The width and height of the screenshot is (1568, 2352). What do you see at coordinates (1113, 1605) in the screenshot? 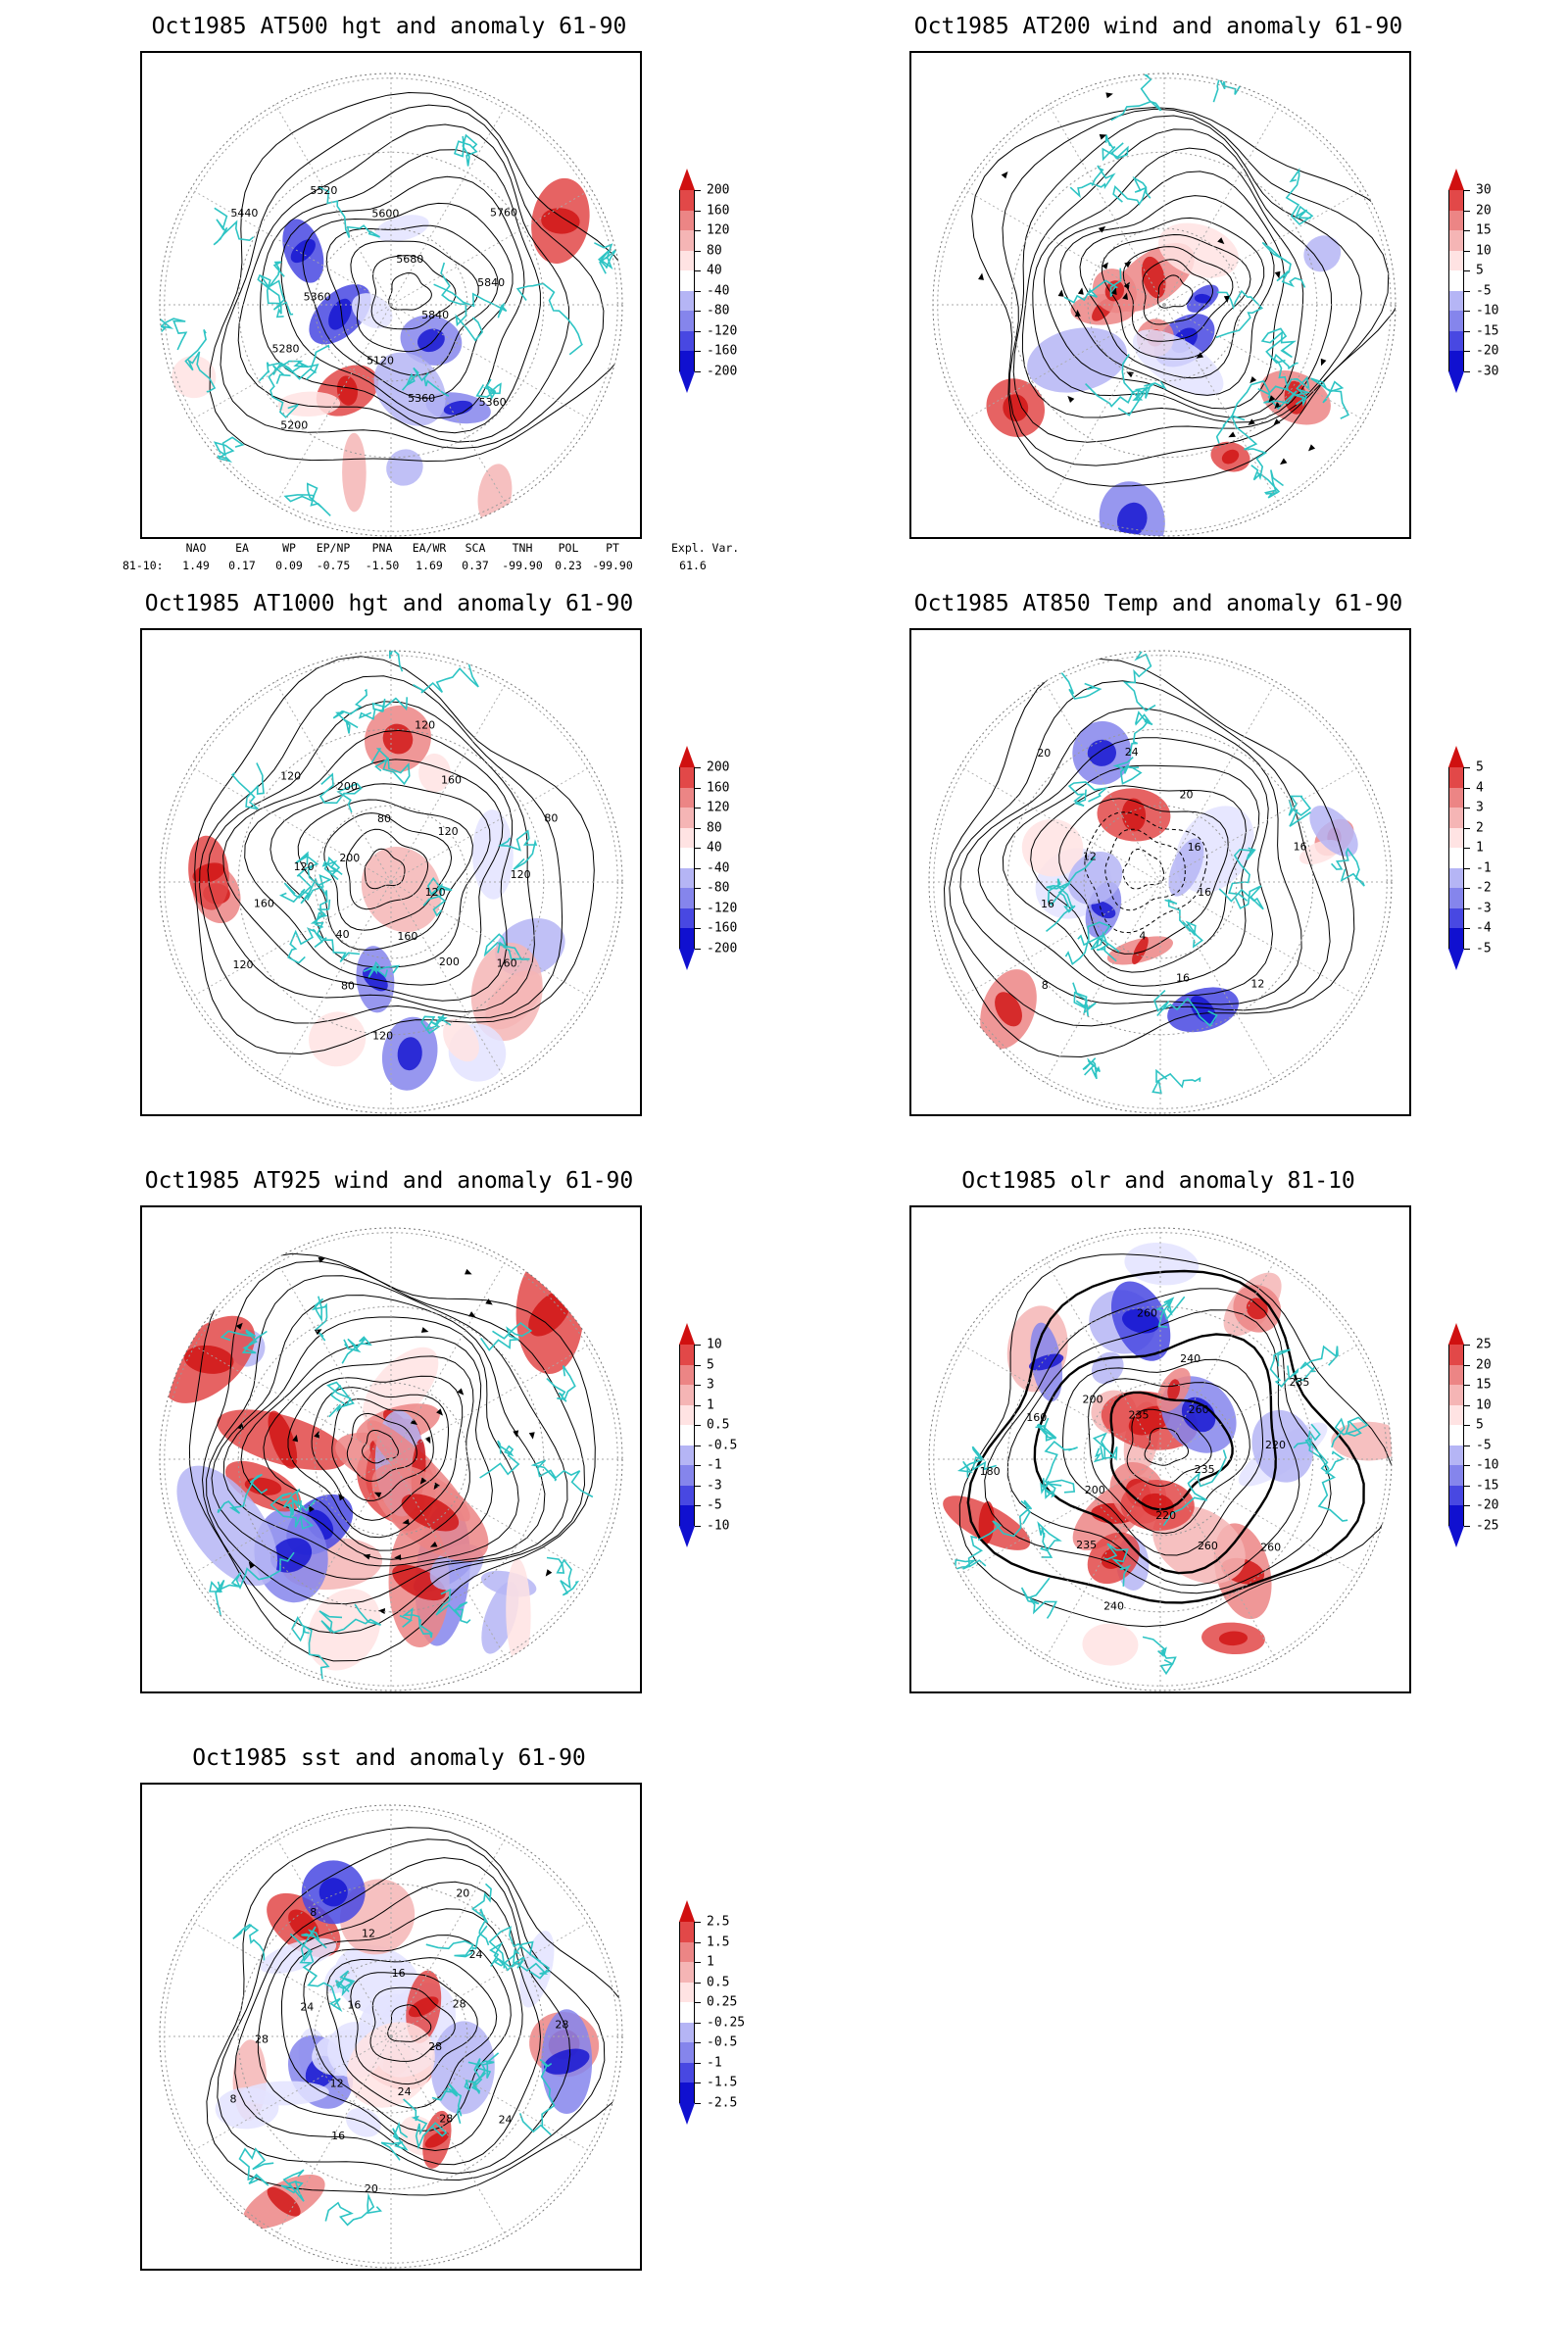
I see `contour-label: 240` at bounding box center [1113, 1605].